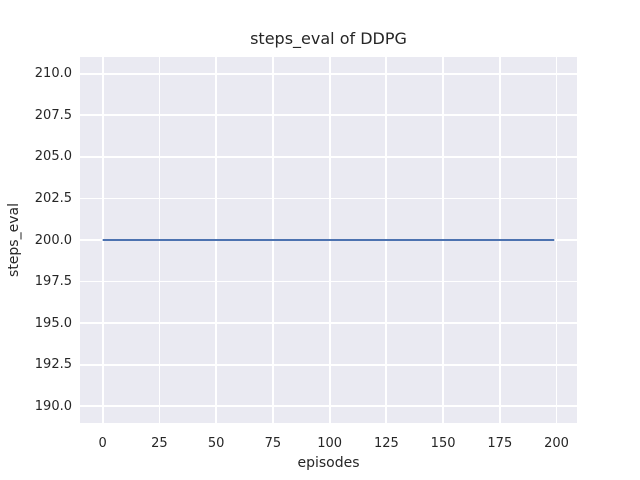 The image size is (640, 480). Describe the element at coordinates (53, 323) in the screenshot. I see `y-tick-label: 195.0` at that location.